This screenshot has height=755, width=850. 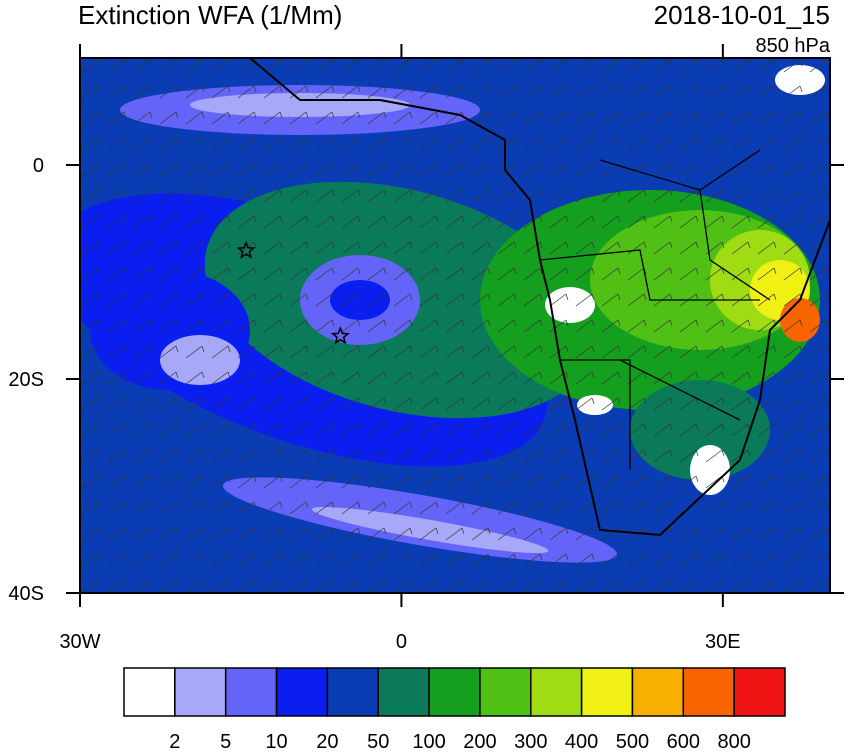 What do you see at coordinates (38, 166) in the screenshot?
I see `y-tick-label: 0` at bounding box center [38, 166].